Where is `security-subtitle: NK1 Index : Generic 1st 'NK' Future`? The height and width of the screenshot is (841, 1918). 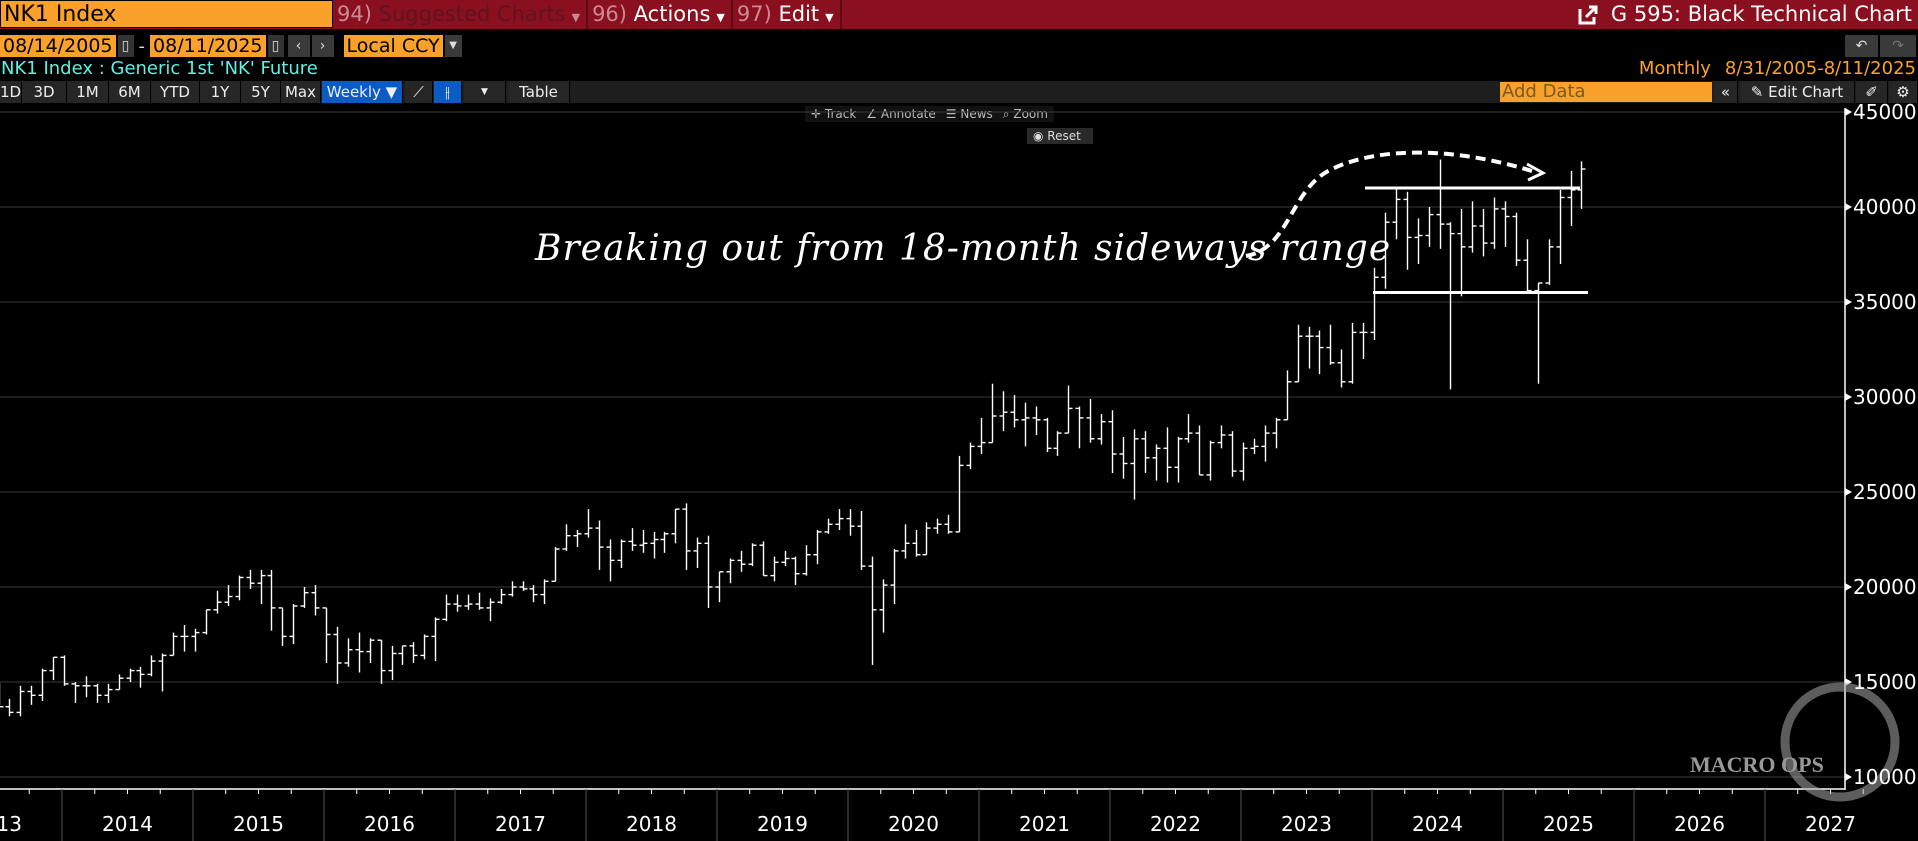 security-subtitle: NK1 Index : Generic 1st 'NK' Future is located at coordinates (159, 68).